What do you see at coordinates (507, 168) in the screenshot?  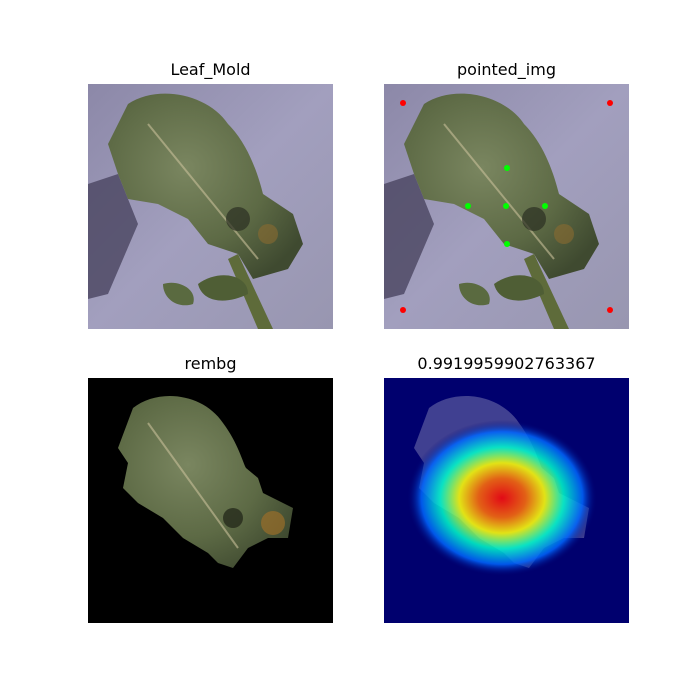 I see `center-point-top` at bounding box center [507, 168].